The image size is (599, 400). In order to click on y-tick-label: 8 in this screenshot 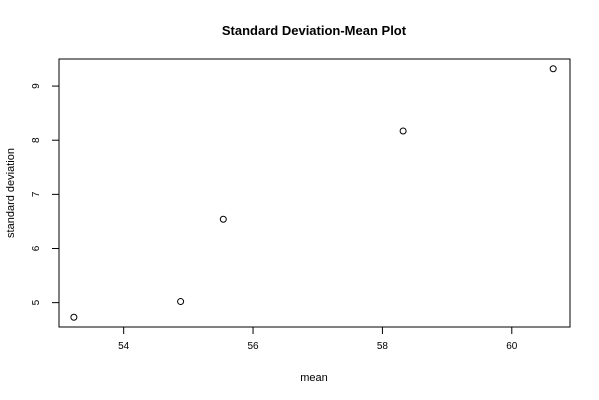, I will do `click(36, 140)`.